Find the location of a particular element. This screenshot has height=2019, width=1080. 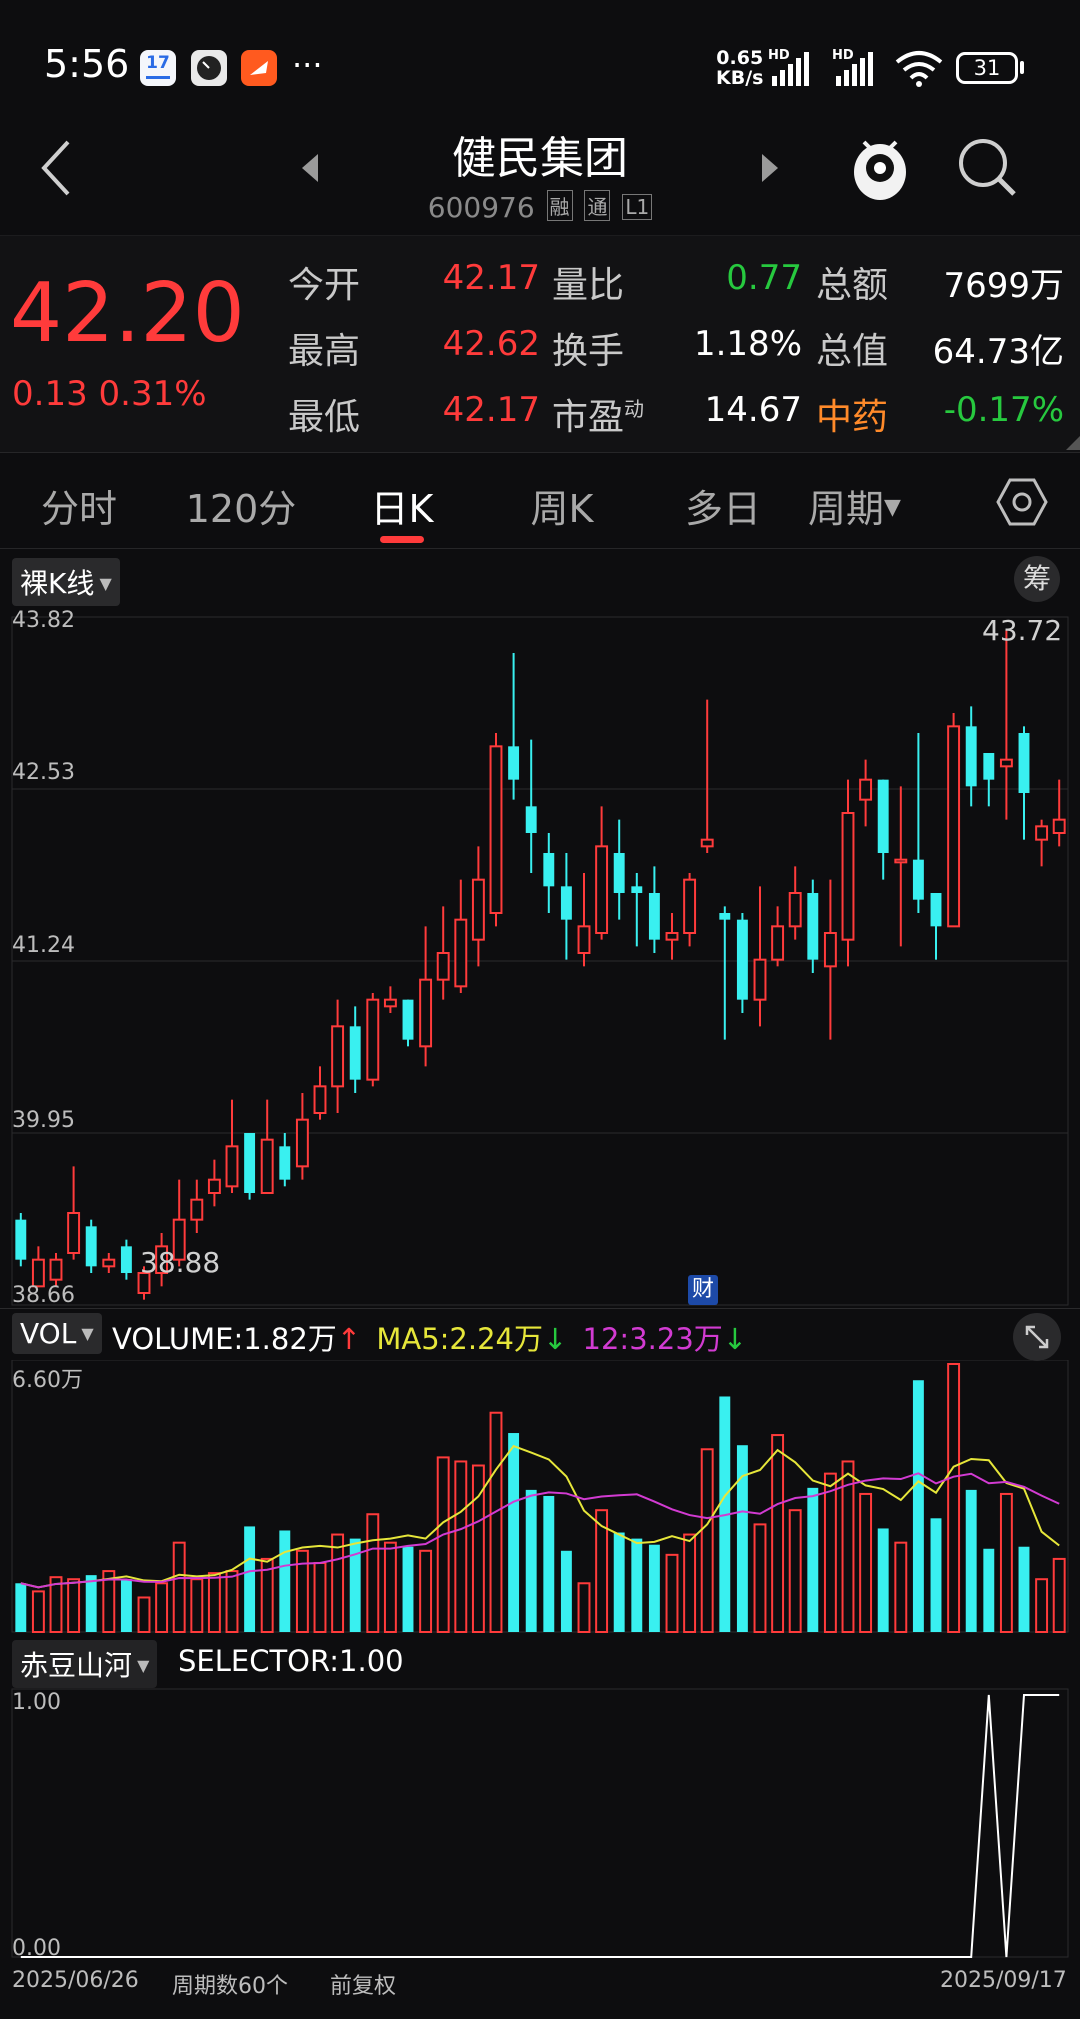

y-tick-0: 43.82 is located at coordinates (43, 620).